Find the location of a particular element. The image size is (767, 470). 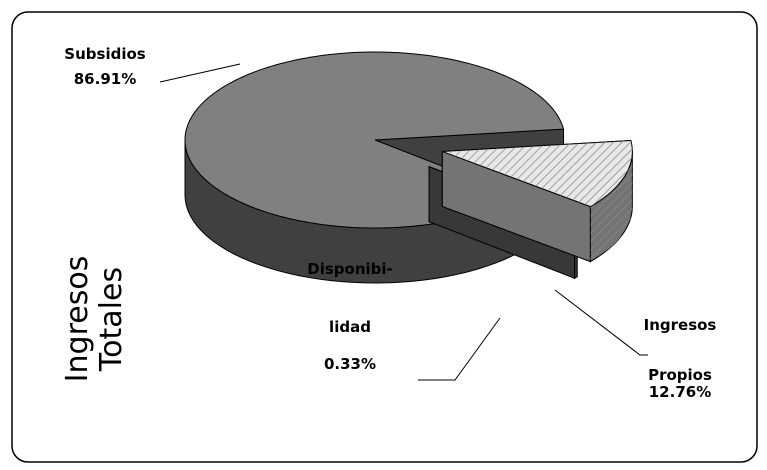

pie-slice is located at coordinates (537, 201).